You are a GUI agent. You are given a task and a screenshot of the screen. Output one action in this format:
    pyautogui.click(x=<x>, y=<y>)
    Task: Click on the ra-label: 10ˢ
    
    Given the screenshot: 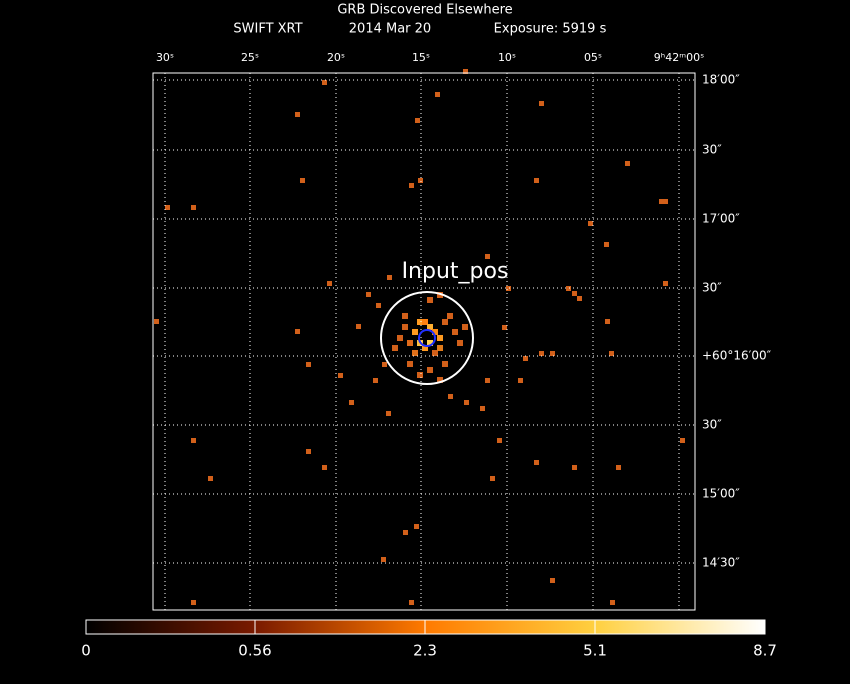 What is the action you would take?
    pyautogui.click(x=507, y=57)
    